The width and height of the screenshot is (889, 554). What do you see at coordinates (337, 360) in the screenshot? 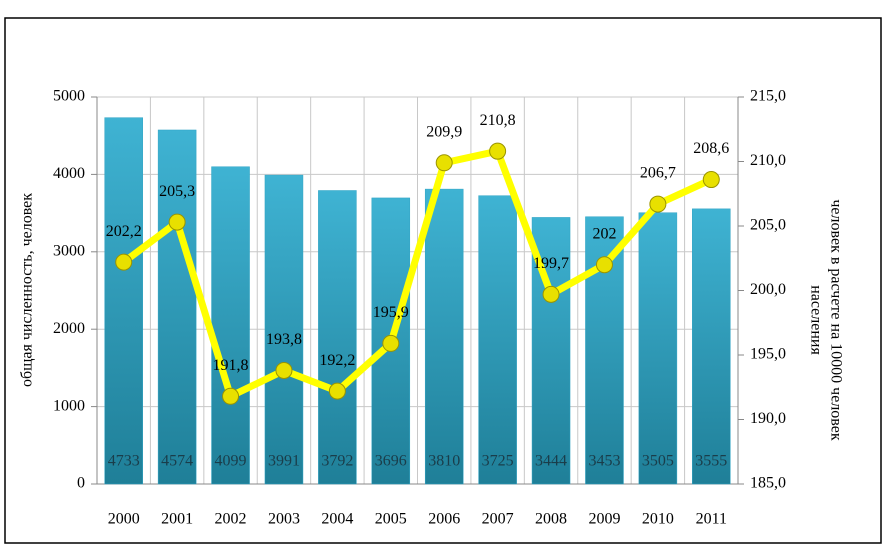
I see `line-value-label: 192,2` at bounding box center [337, 360].